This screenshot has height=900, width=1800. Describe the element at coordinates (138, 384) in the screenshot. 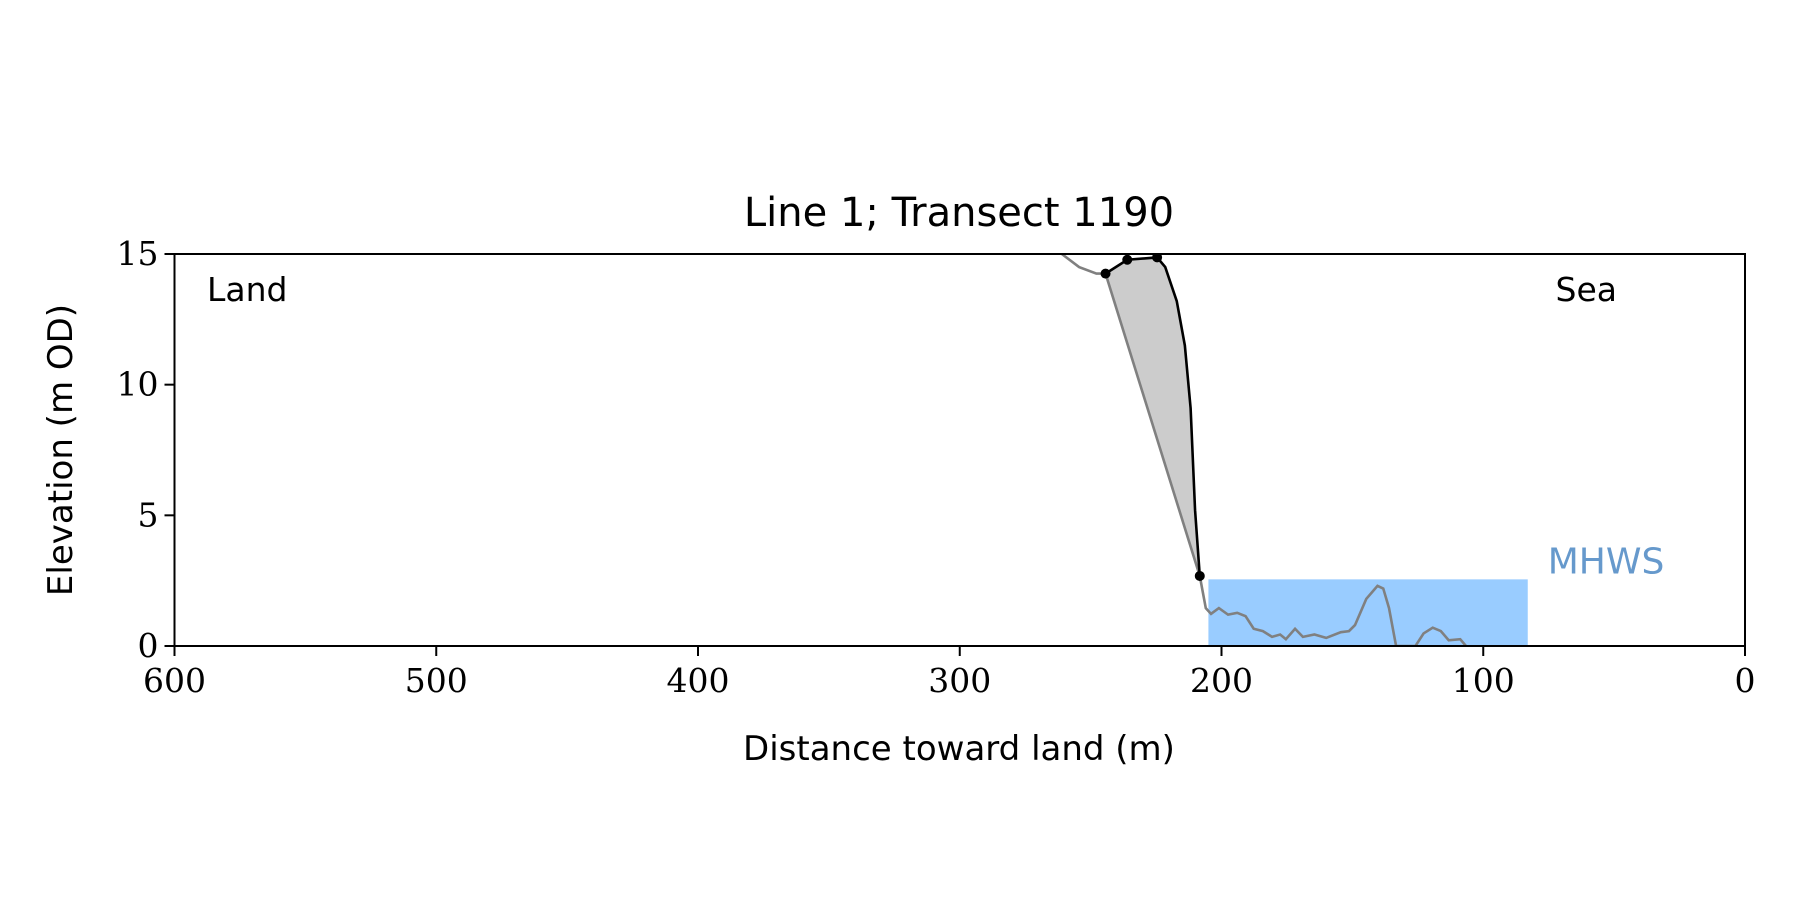

I see `y-tick-label: 10` at that location.